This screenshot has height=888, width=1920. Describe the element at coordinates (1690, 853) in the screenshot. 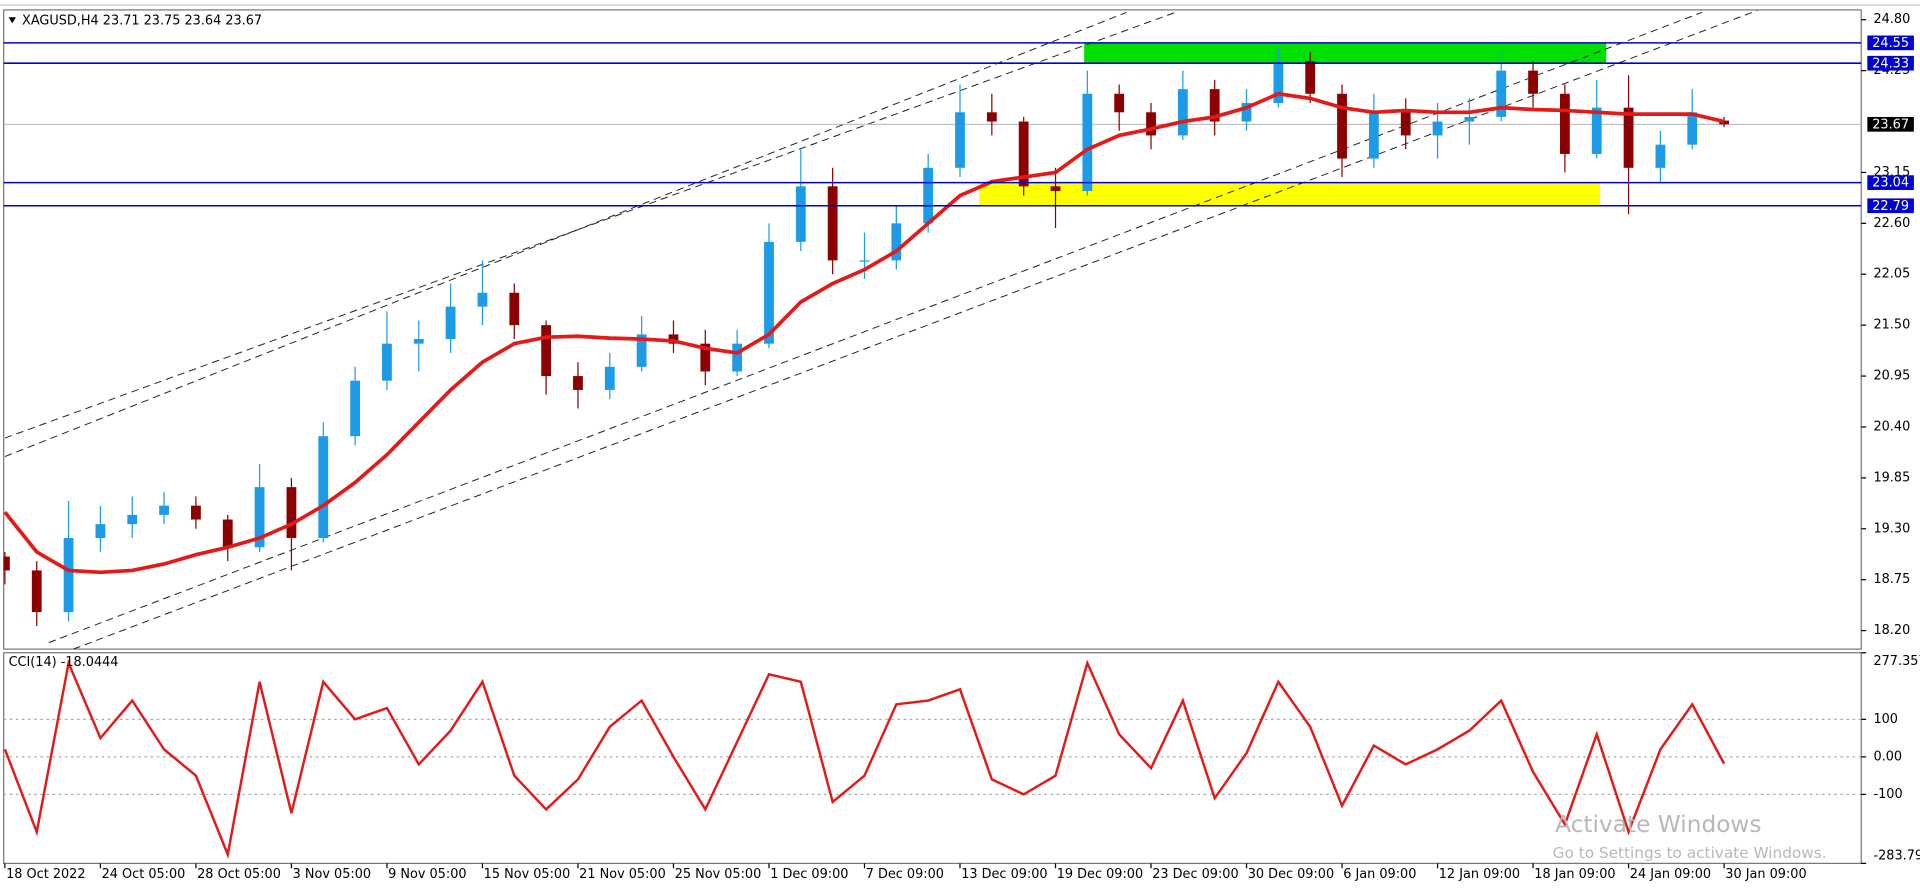

I see `watermark-subtitle: Go to Settings to activate Windows.` at that location.